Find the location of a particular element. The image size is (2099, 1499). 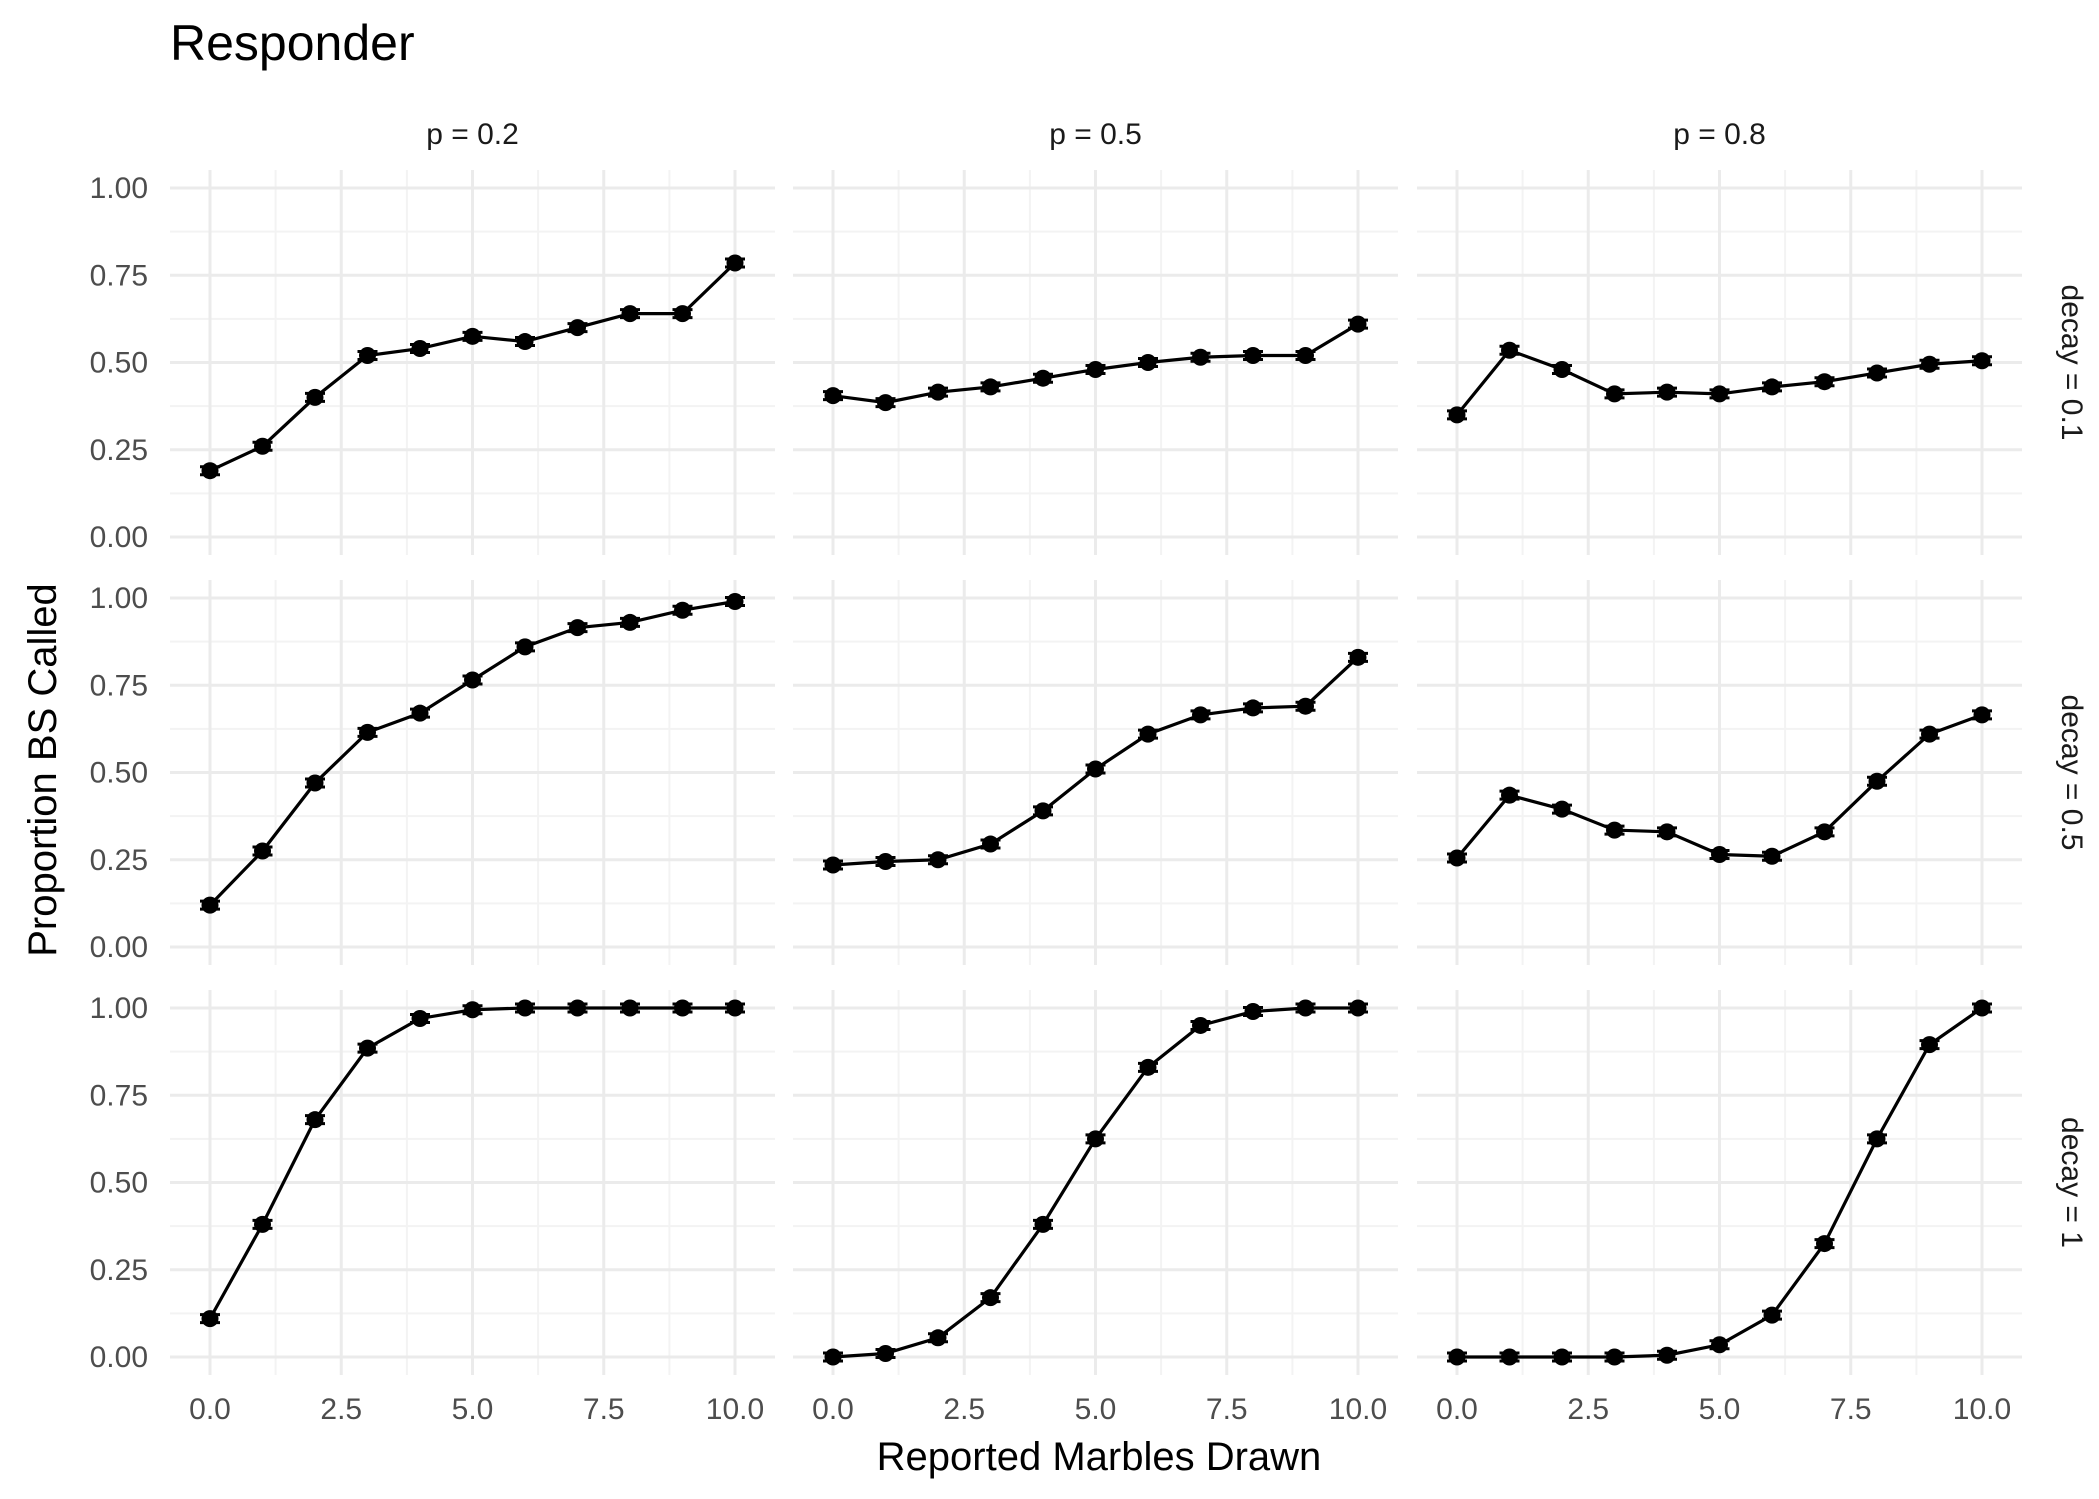

facet-row-label-decay-0-5: decay = 0.5 is located at coordinates (2071, 773).